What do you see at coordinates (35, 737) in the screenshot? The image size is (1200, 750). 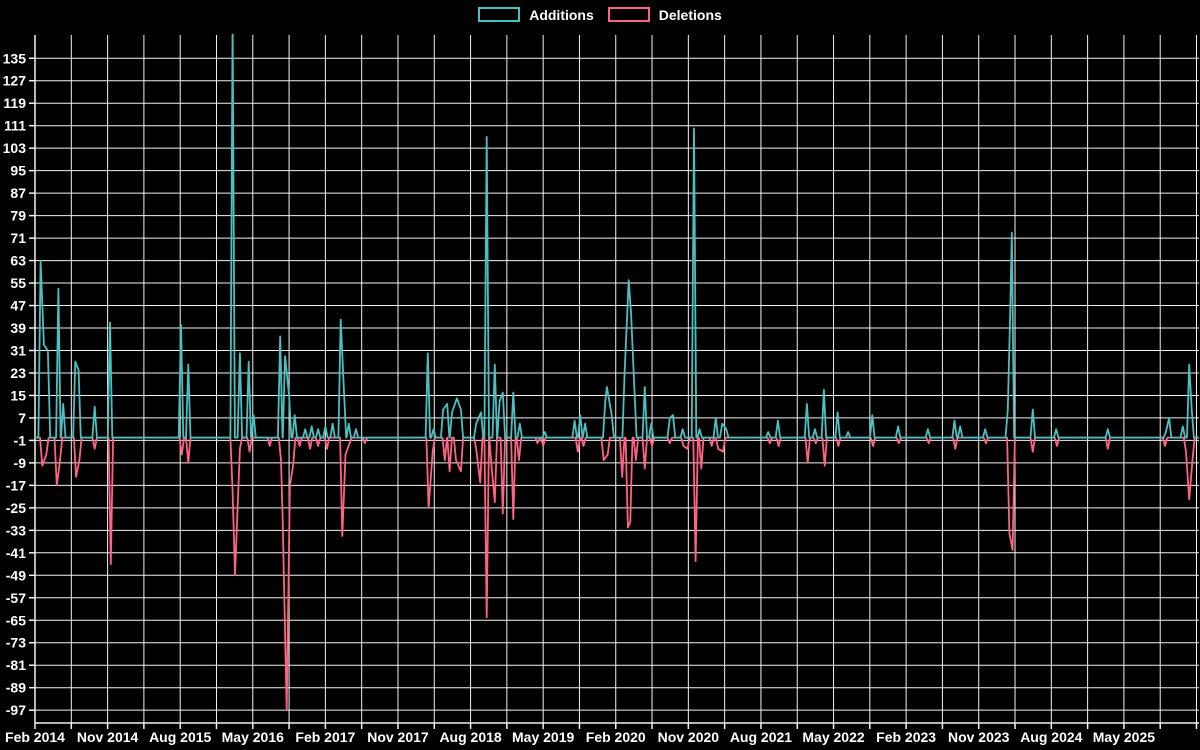 I see `x-tick-label: Feb 2014` at bounding box center [35, 737].